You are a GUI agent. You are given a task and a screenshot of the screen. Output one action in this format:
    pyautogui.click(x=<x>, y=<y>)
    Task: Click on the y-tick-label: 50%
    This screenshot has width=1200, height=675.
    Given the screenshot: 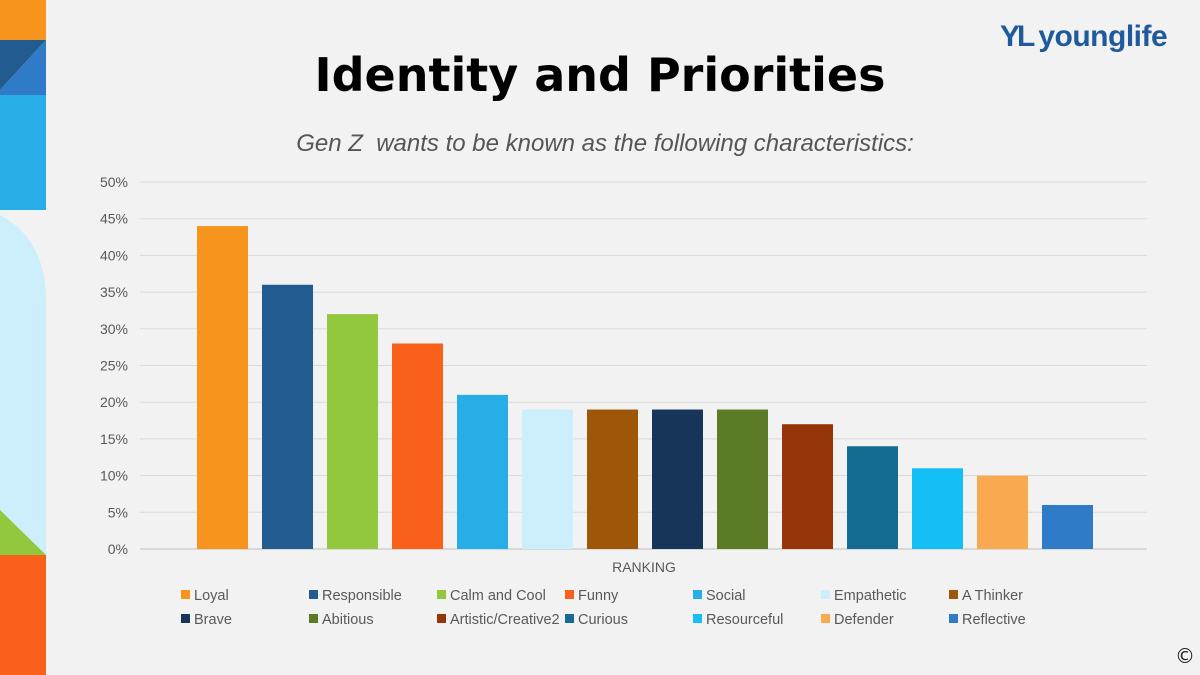 What is the action you would take?
    pyautogui.click(x=114, y=182)
    